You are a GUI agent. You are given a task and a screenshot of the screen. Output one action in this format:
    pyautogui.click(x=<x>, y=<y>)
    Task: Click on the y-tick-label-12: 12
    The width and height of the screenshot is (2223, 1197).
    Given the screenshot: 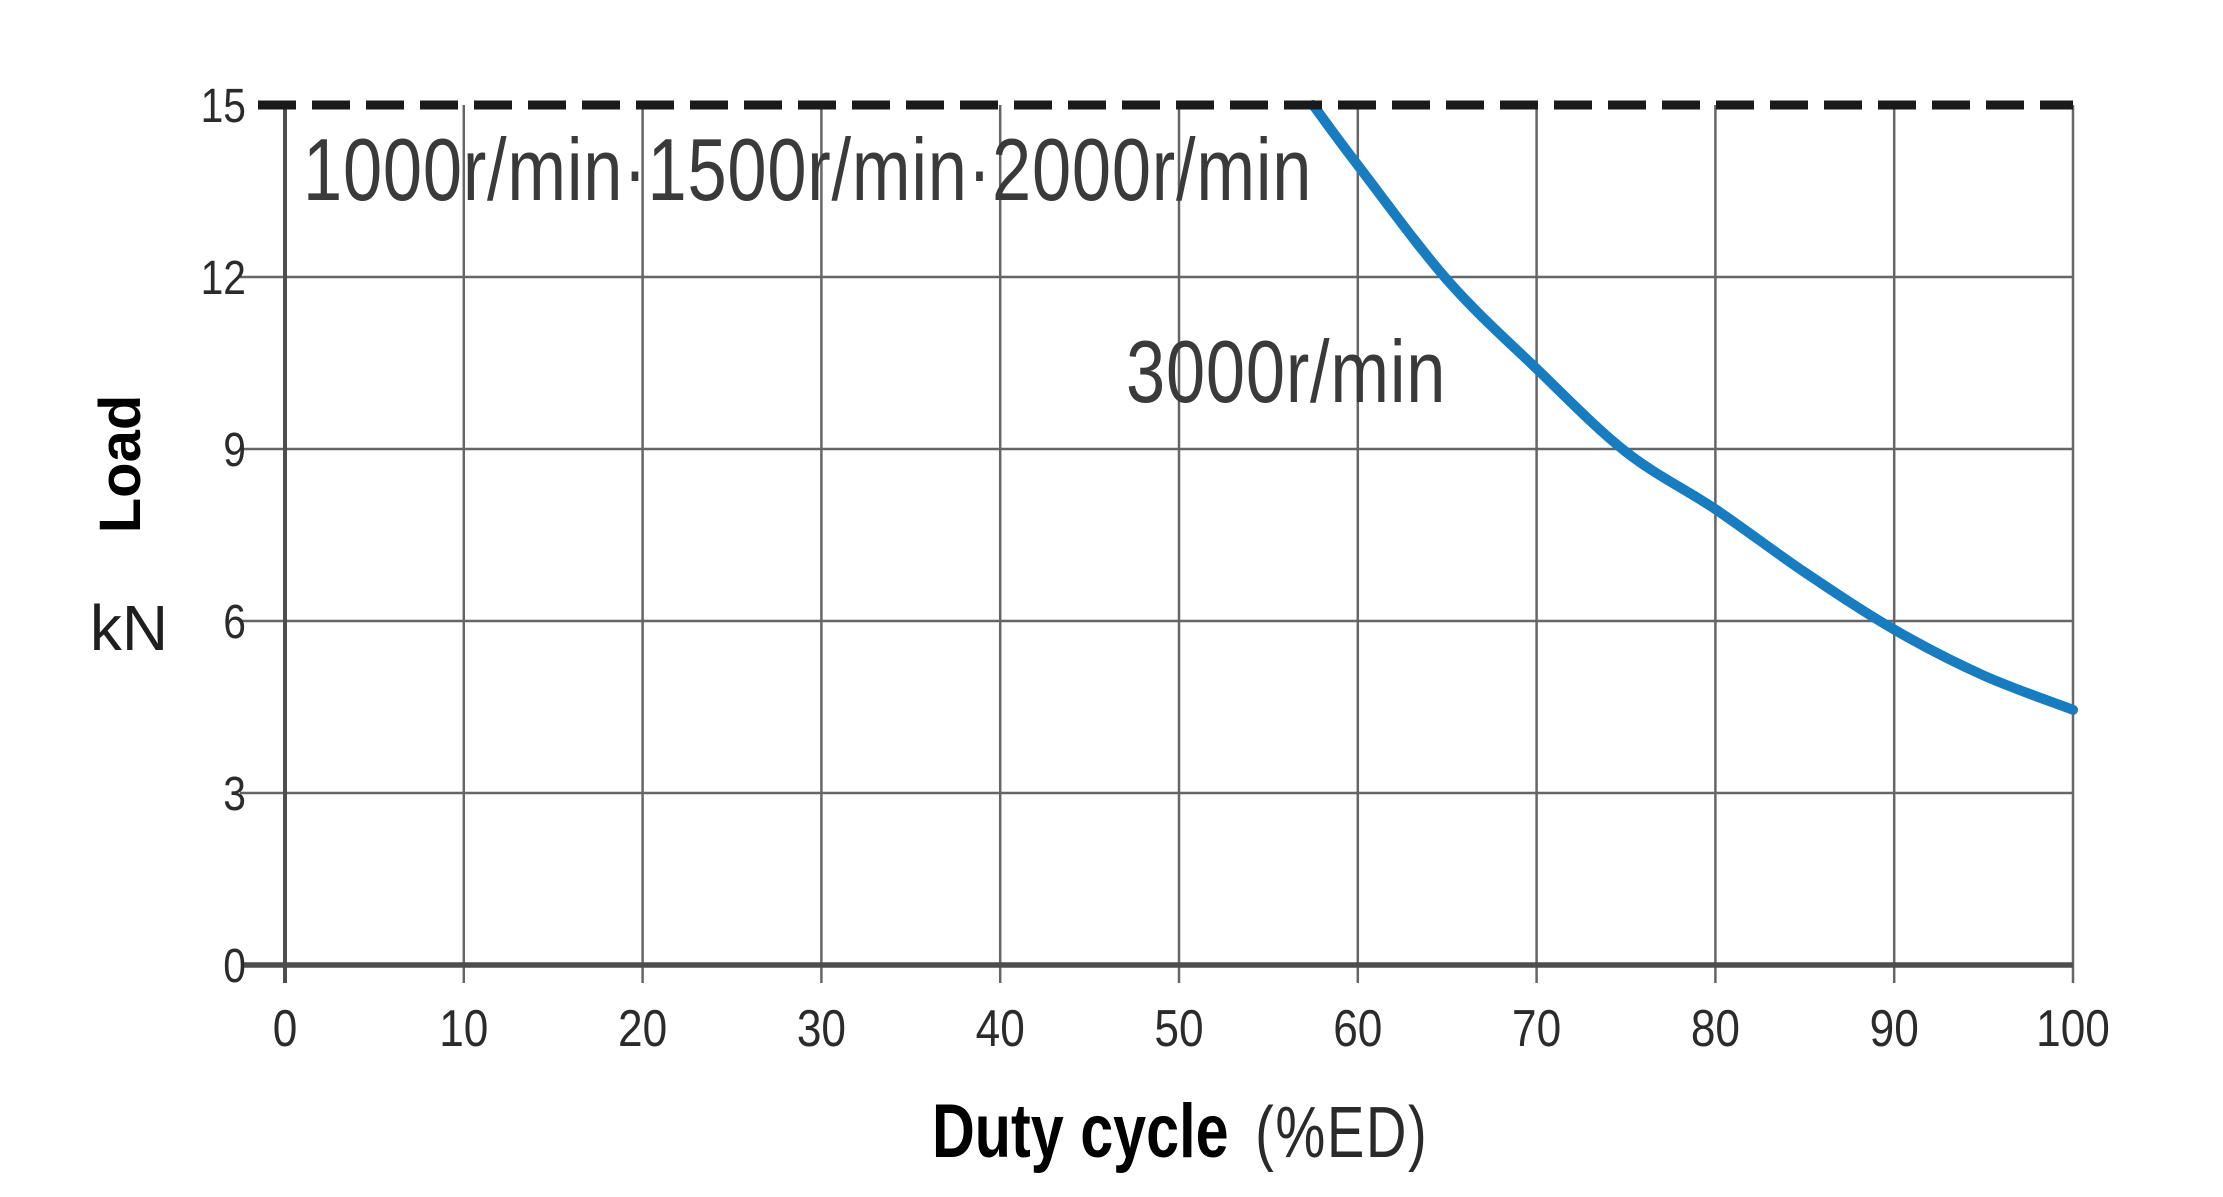 What is the action you would take?
    pyautogui.click(x=223, y=278)
    